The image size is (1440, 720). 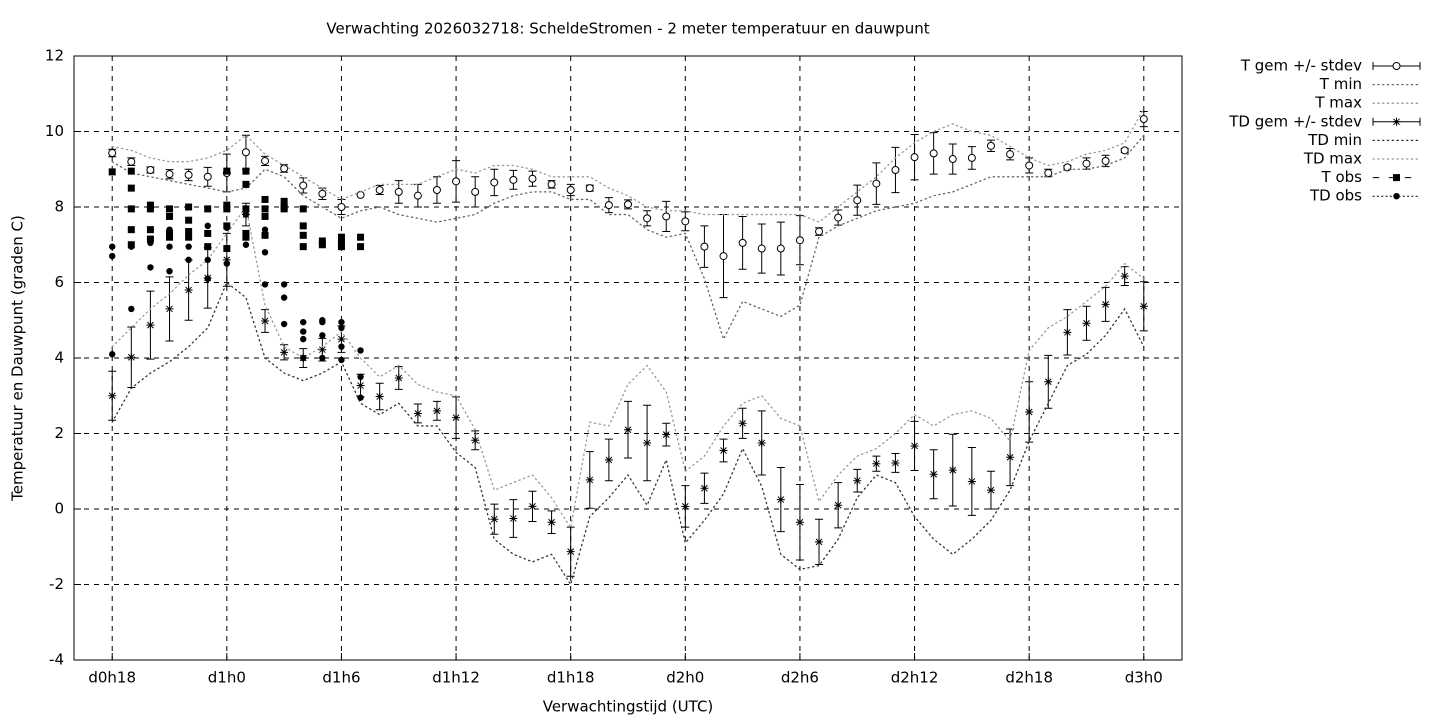 I want to click on y-tick-label: -4, so click(x=56, y=660).